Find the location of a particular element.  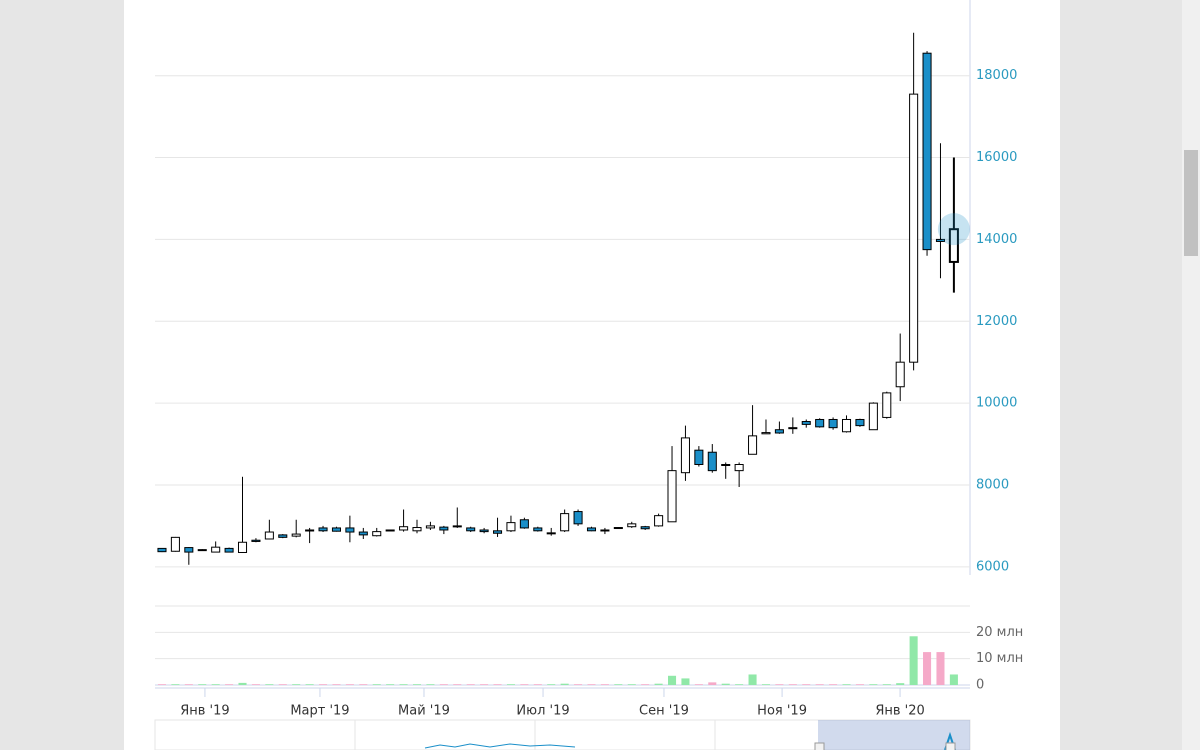

y-tick-label: 16000 is located at coordinates (996, 157).